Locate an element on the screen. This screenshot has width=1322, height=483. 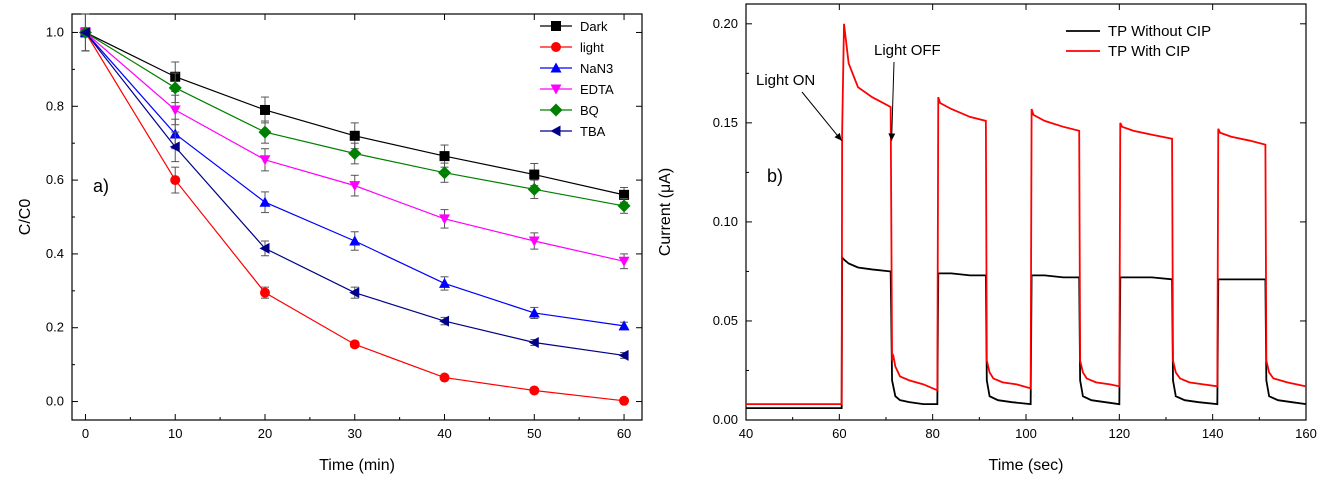
y-tick-label-a: 0.0 is located at coordinates (55, 401).